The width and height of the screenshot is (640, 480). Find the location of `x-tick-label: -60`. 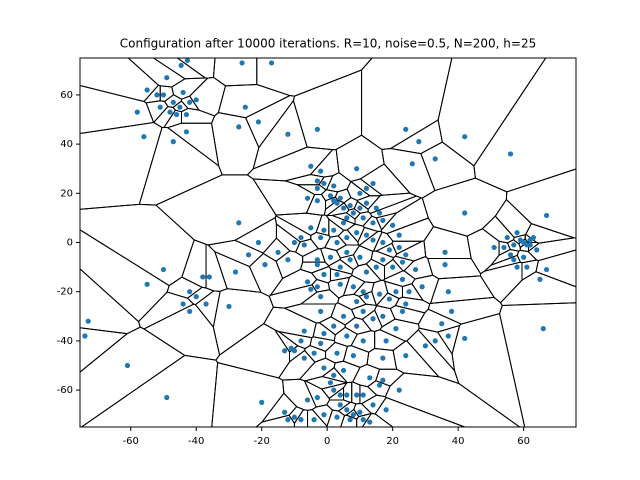

x-tick-label: -60 is located at coordinates (131, 441).